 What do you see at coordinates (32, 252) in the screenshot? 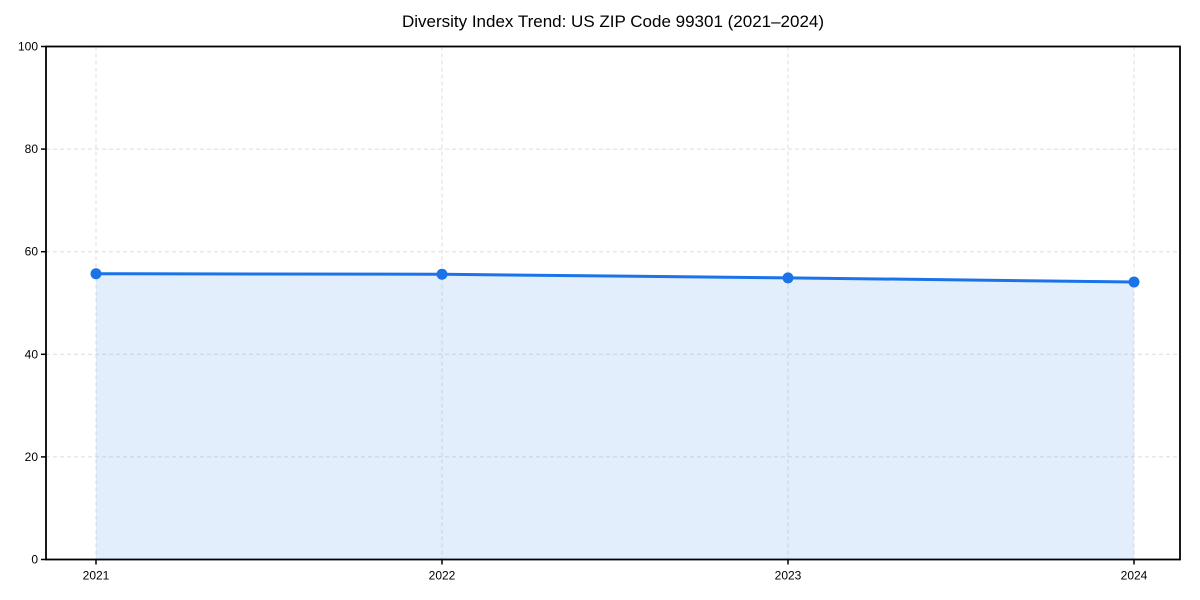
I see `y-tick-label: 60` at bounding box center [32, 252].